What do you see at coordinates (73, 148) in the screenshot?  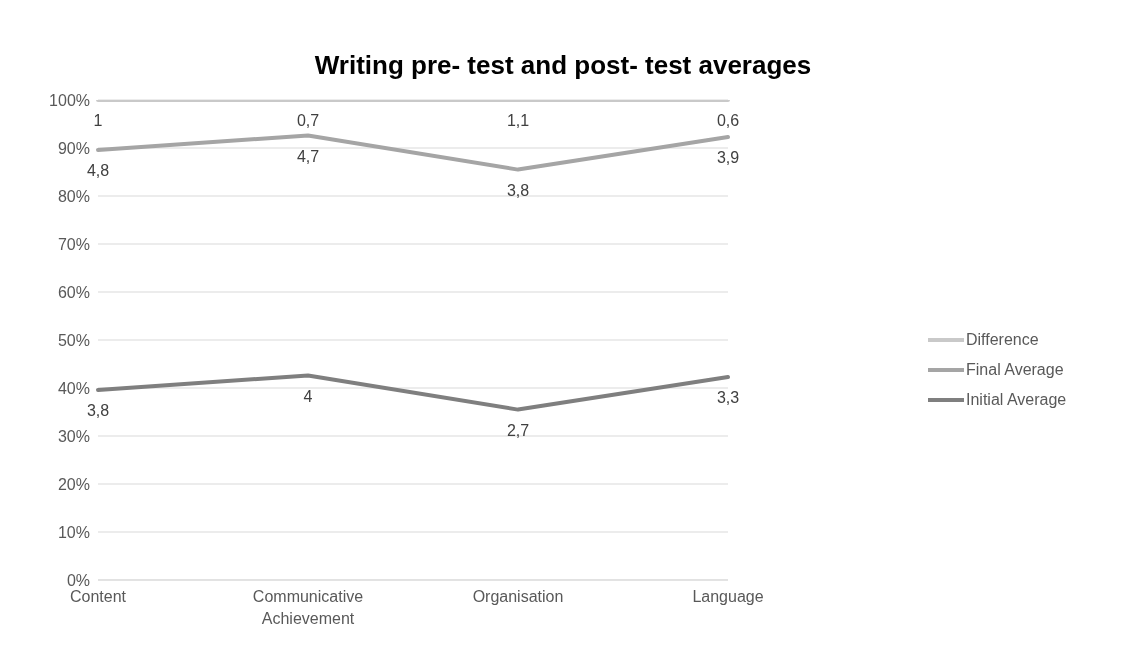 I see `y-tick-label: 90%` at bounding box center [73, 148].